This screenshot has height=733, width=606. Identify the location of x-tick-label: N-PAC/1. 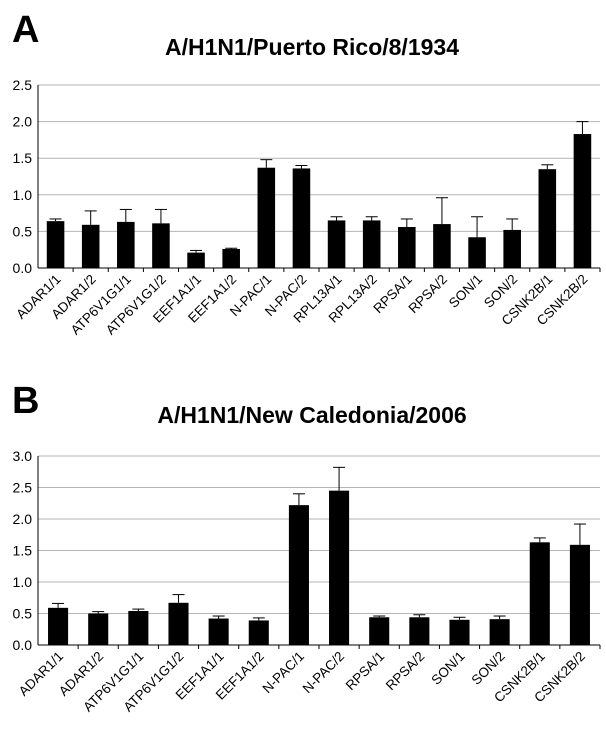
(283, 673).